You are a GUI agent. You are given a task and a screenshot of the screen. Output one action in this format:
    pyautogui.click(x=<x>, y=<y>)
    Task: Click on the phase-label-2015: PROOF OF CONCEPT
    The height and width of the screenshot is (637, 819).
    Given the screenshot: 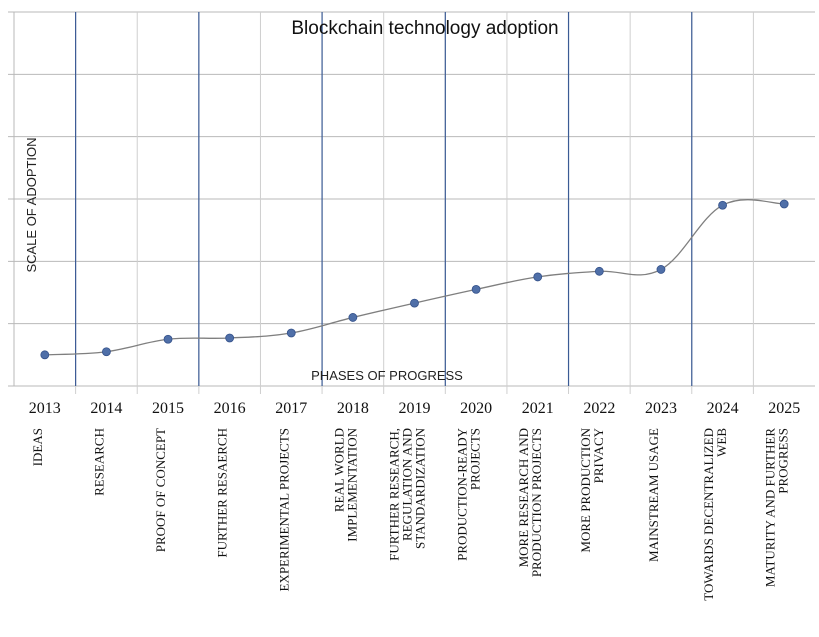 What is the action you would take?
    pyautogui.click(x=160, y=490)
    